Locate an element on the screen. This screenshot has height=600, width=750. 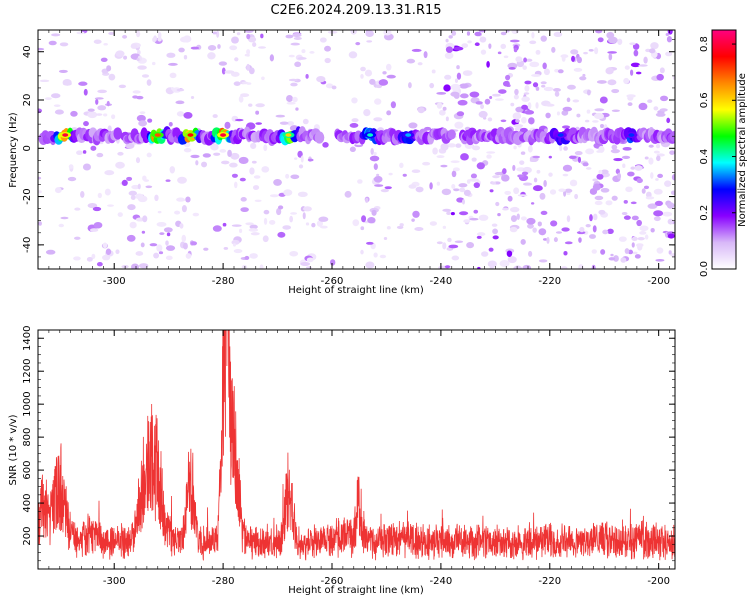
x-tick-label: -220 is located at coordinates (549, 281).